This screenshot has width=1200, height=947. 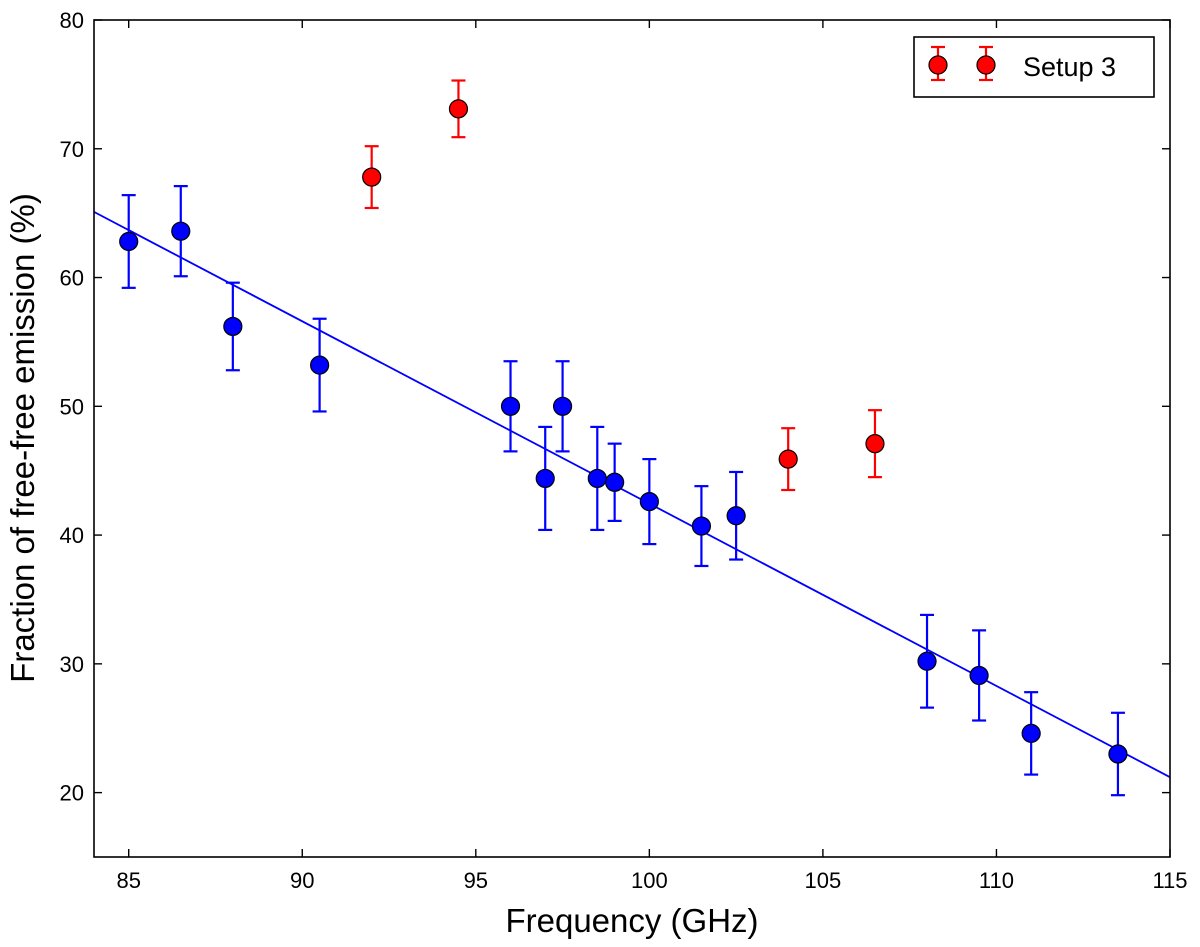 I want to click on legend-box, so click(x=1034, y=67).